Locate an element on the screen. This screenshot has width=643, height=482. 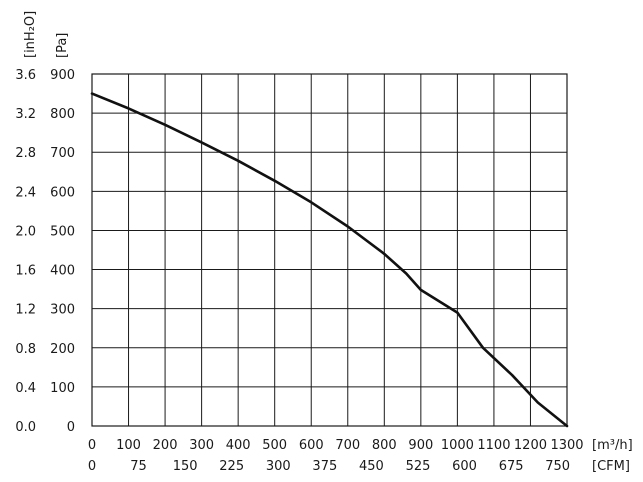
x-primary-tick-label: 300 is located at coordinates (201, 445).